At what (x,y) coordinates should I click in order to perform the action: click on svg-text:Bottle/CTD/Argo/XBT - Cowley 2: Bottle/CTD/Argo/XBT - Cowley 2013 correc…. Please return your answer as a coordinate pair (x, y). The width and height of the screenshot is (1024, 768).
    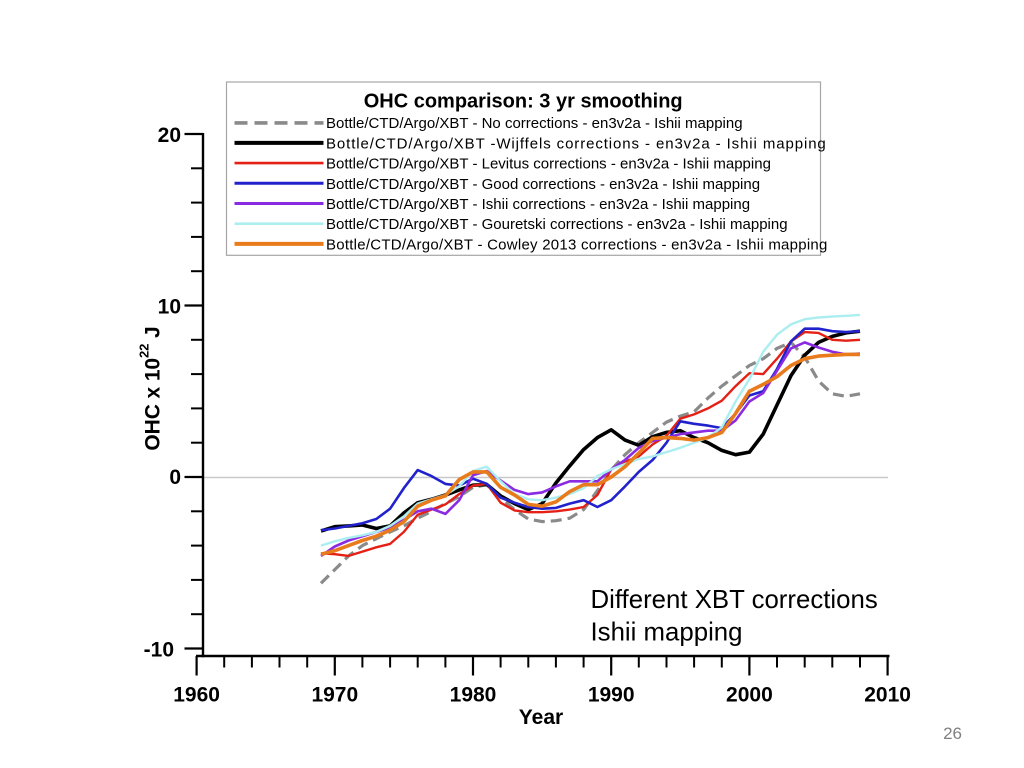
    Looking at the image, I should click on (577, 244).